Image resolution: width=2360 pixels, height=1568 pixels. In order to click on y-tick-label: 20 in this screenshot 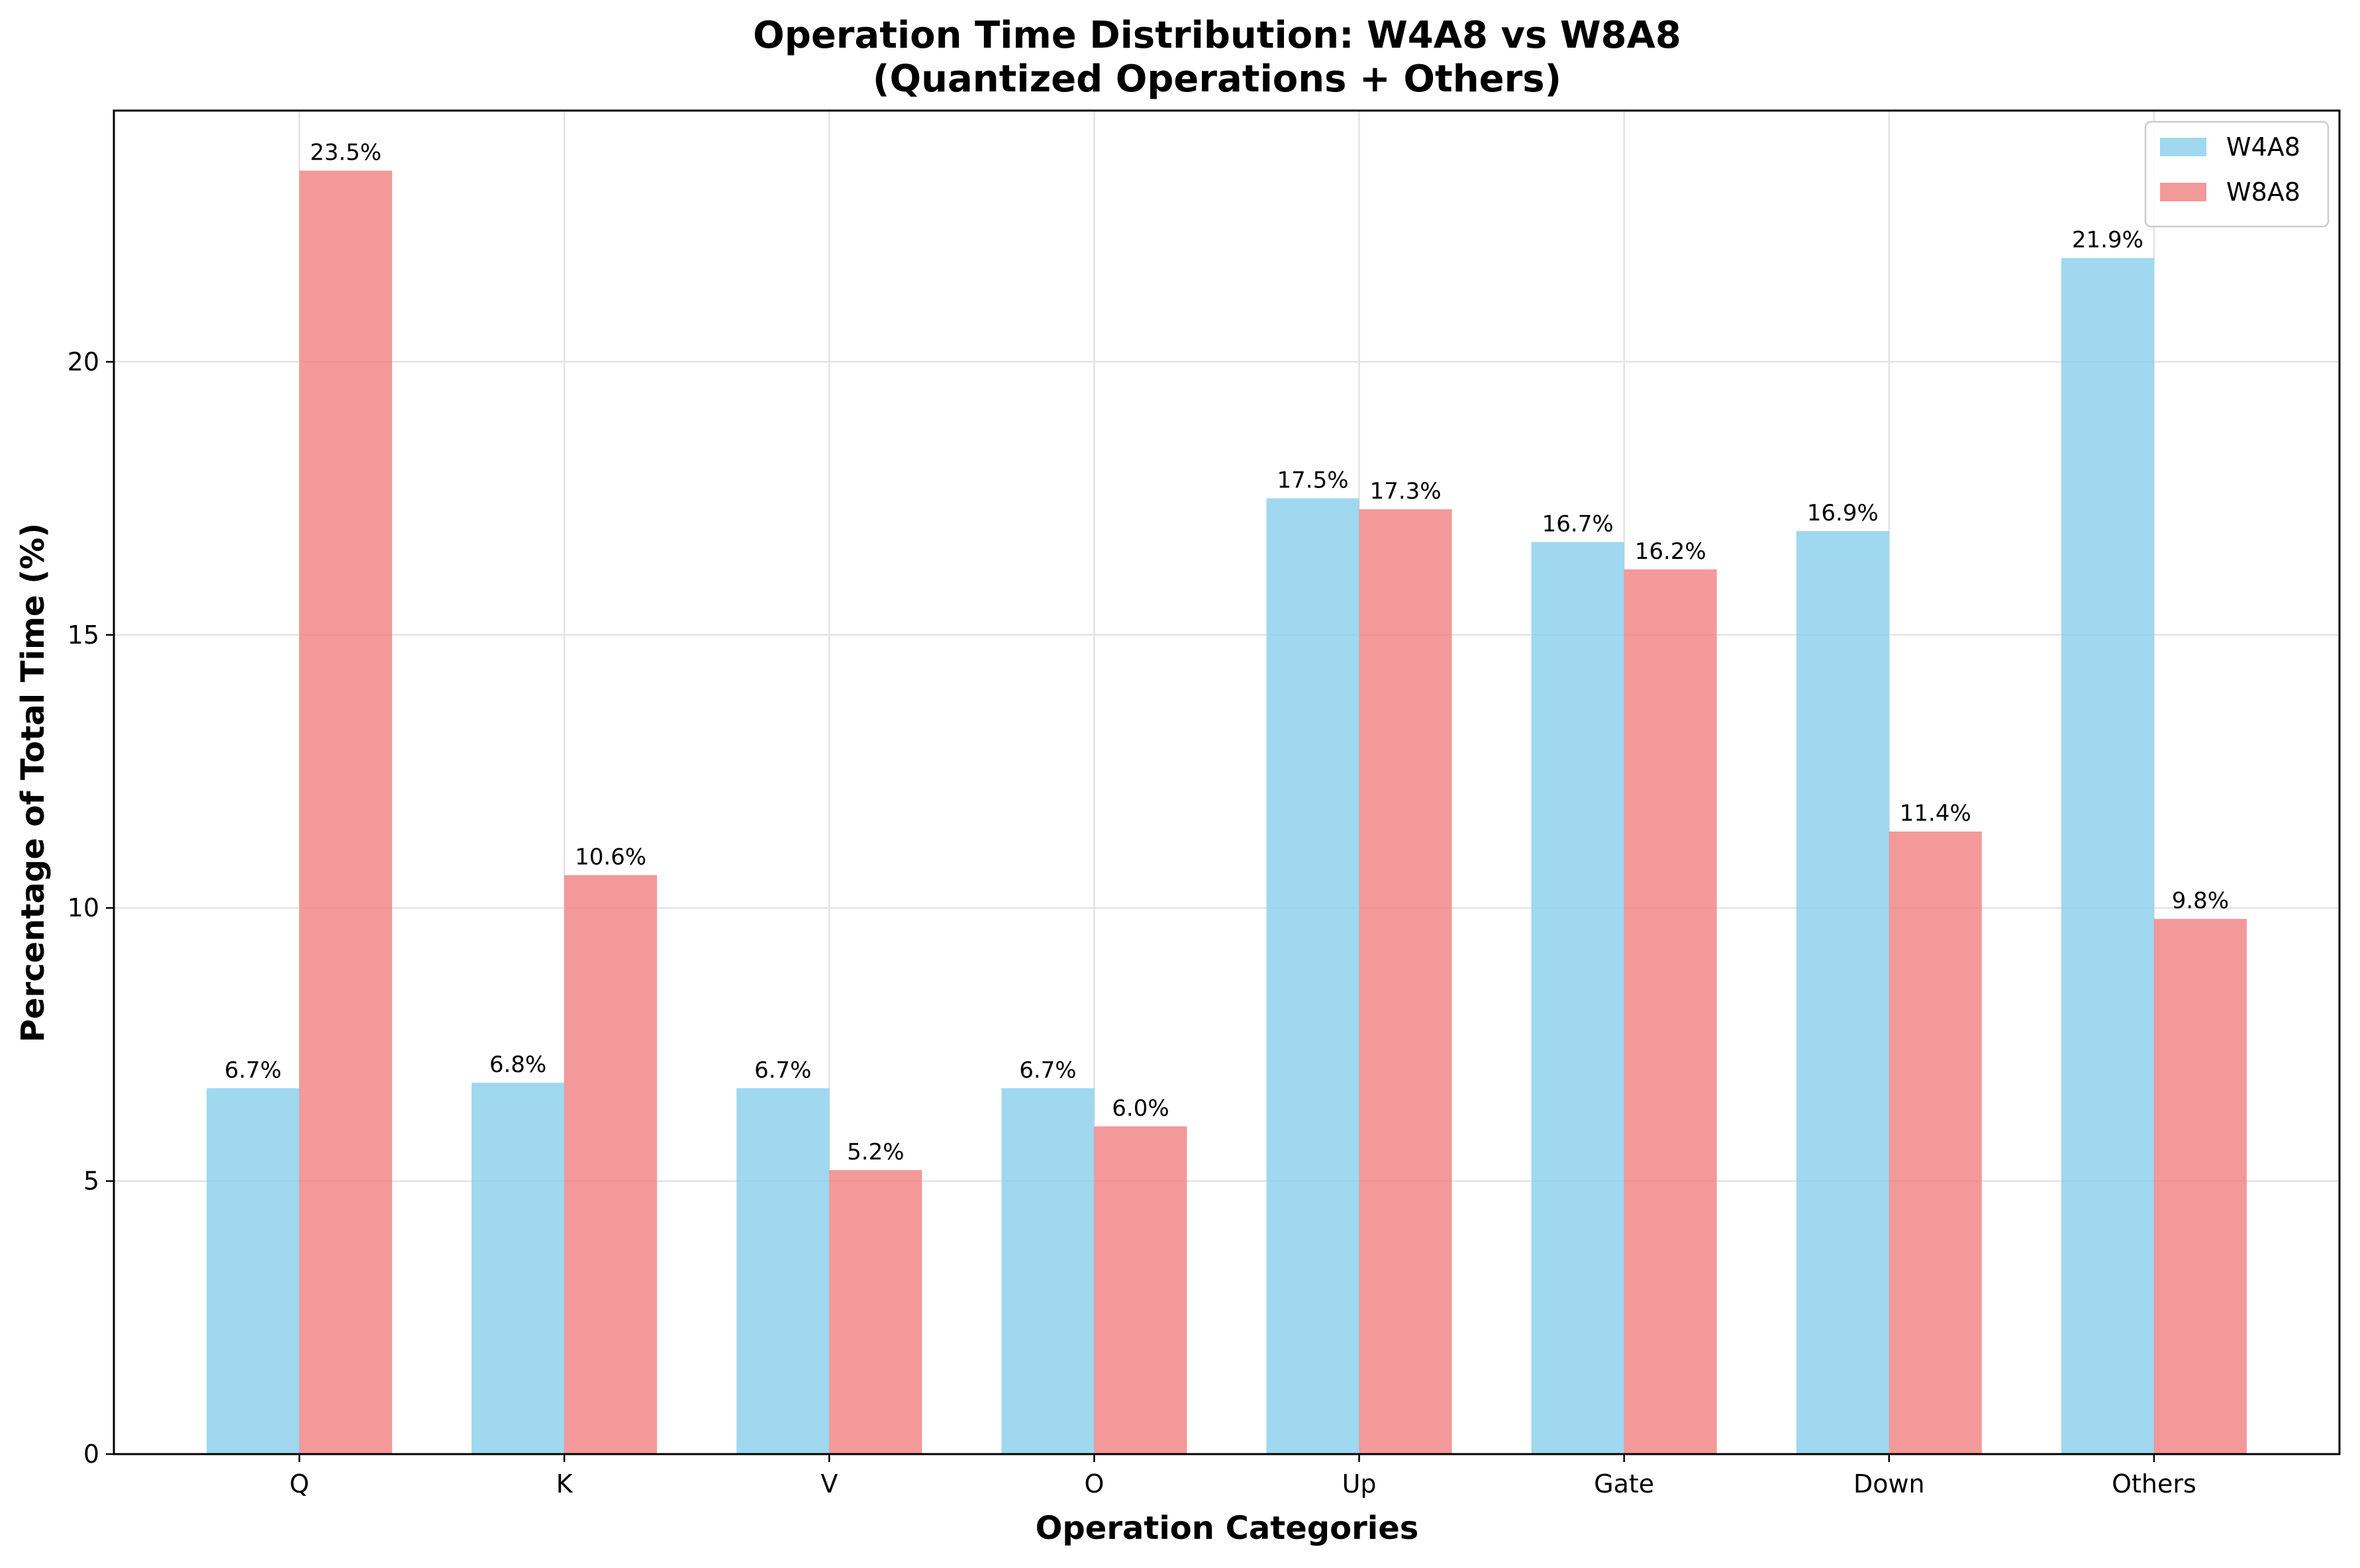, I will do `click(83, 361)`.